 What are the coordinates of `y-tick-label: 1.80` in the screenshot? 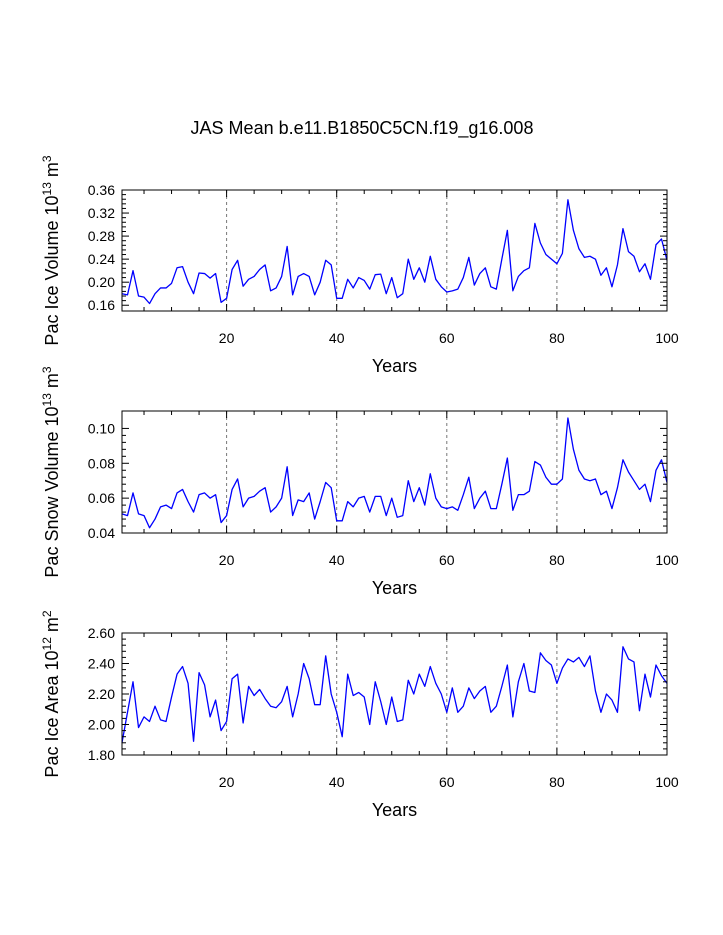 It's located at (101, 755).